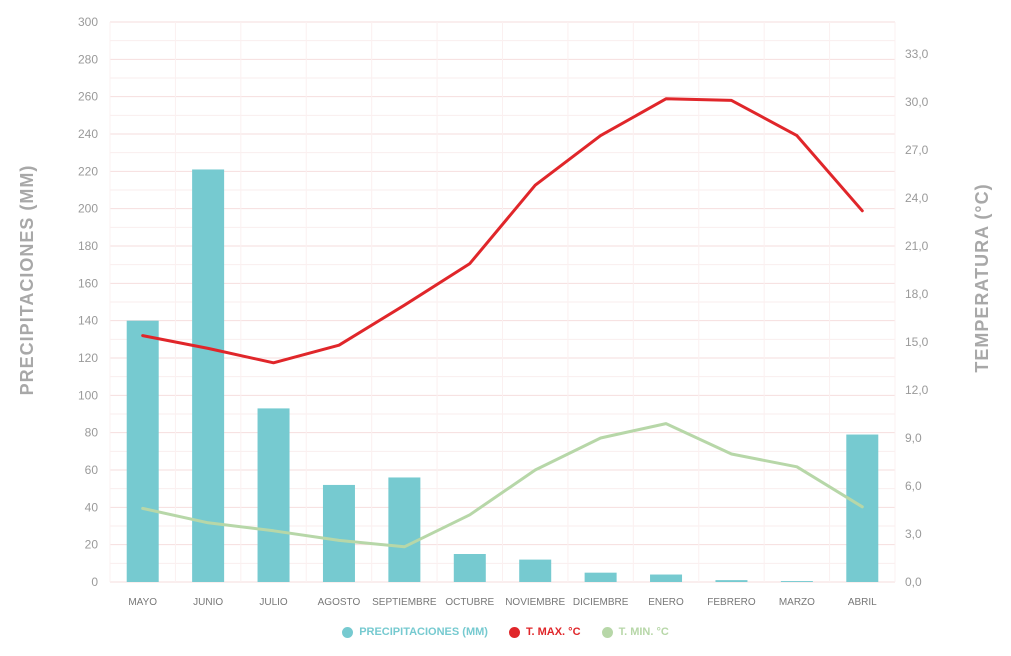 The height and width of the screenshot is (656, 1011). I want to click on x-tick-label: ENERO, so click(666, 602).